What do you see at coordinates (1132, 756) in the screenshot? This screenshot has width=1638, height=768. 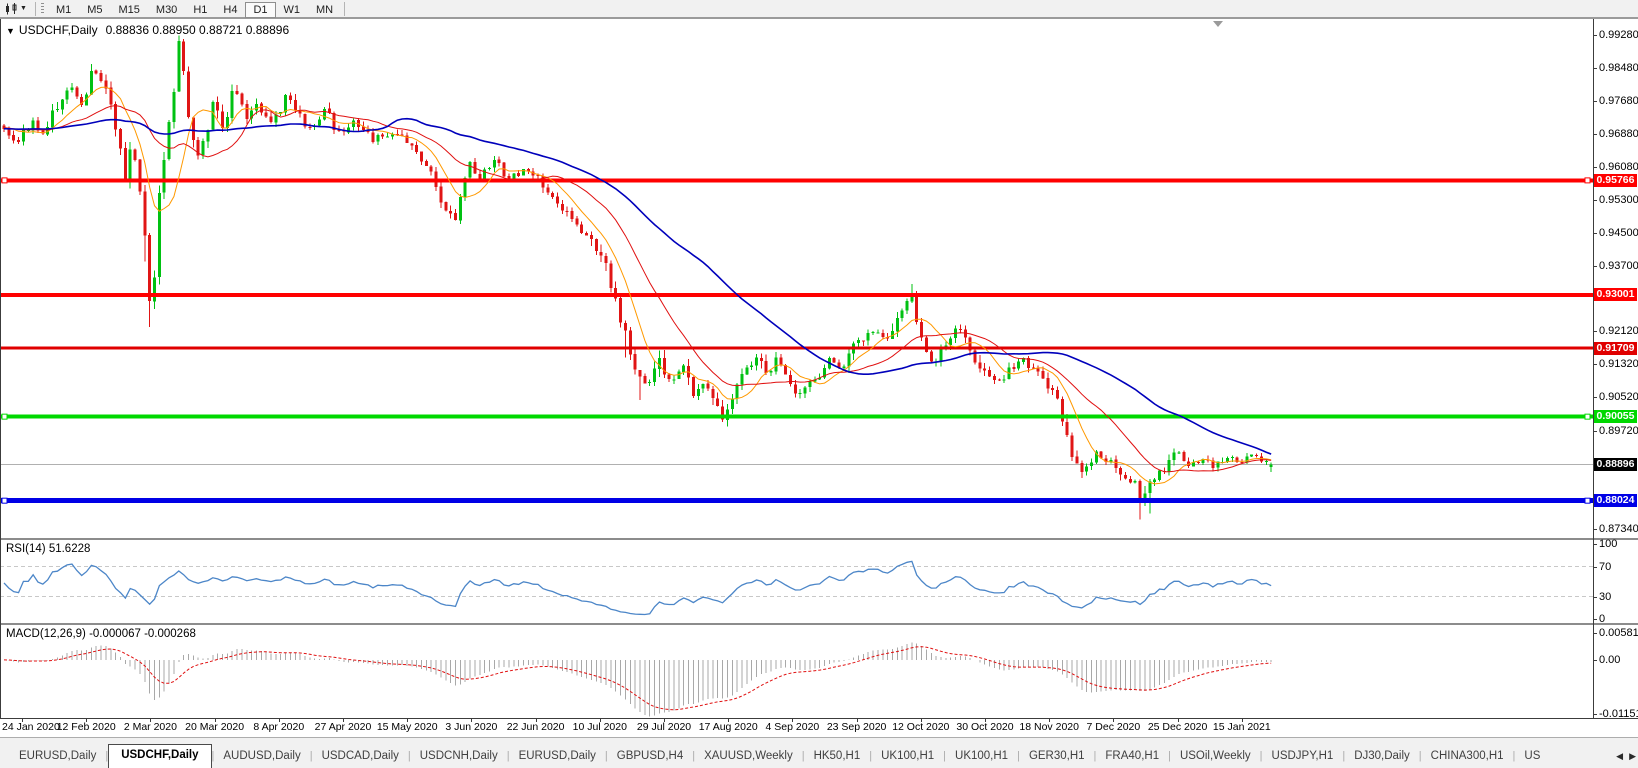 I see `tab-fra40-h1: FRA40,H1` at bounding box center [1132, 756].